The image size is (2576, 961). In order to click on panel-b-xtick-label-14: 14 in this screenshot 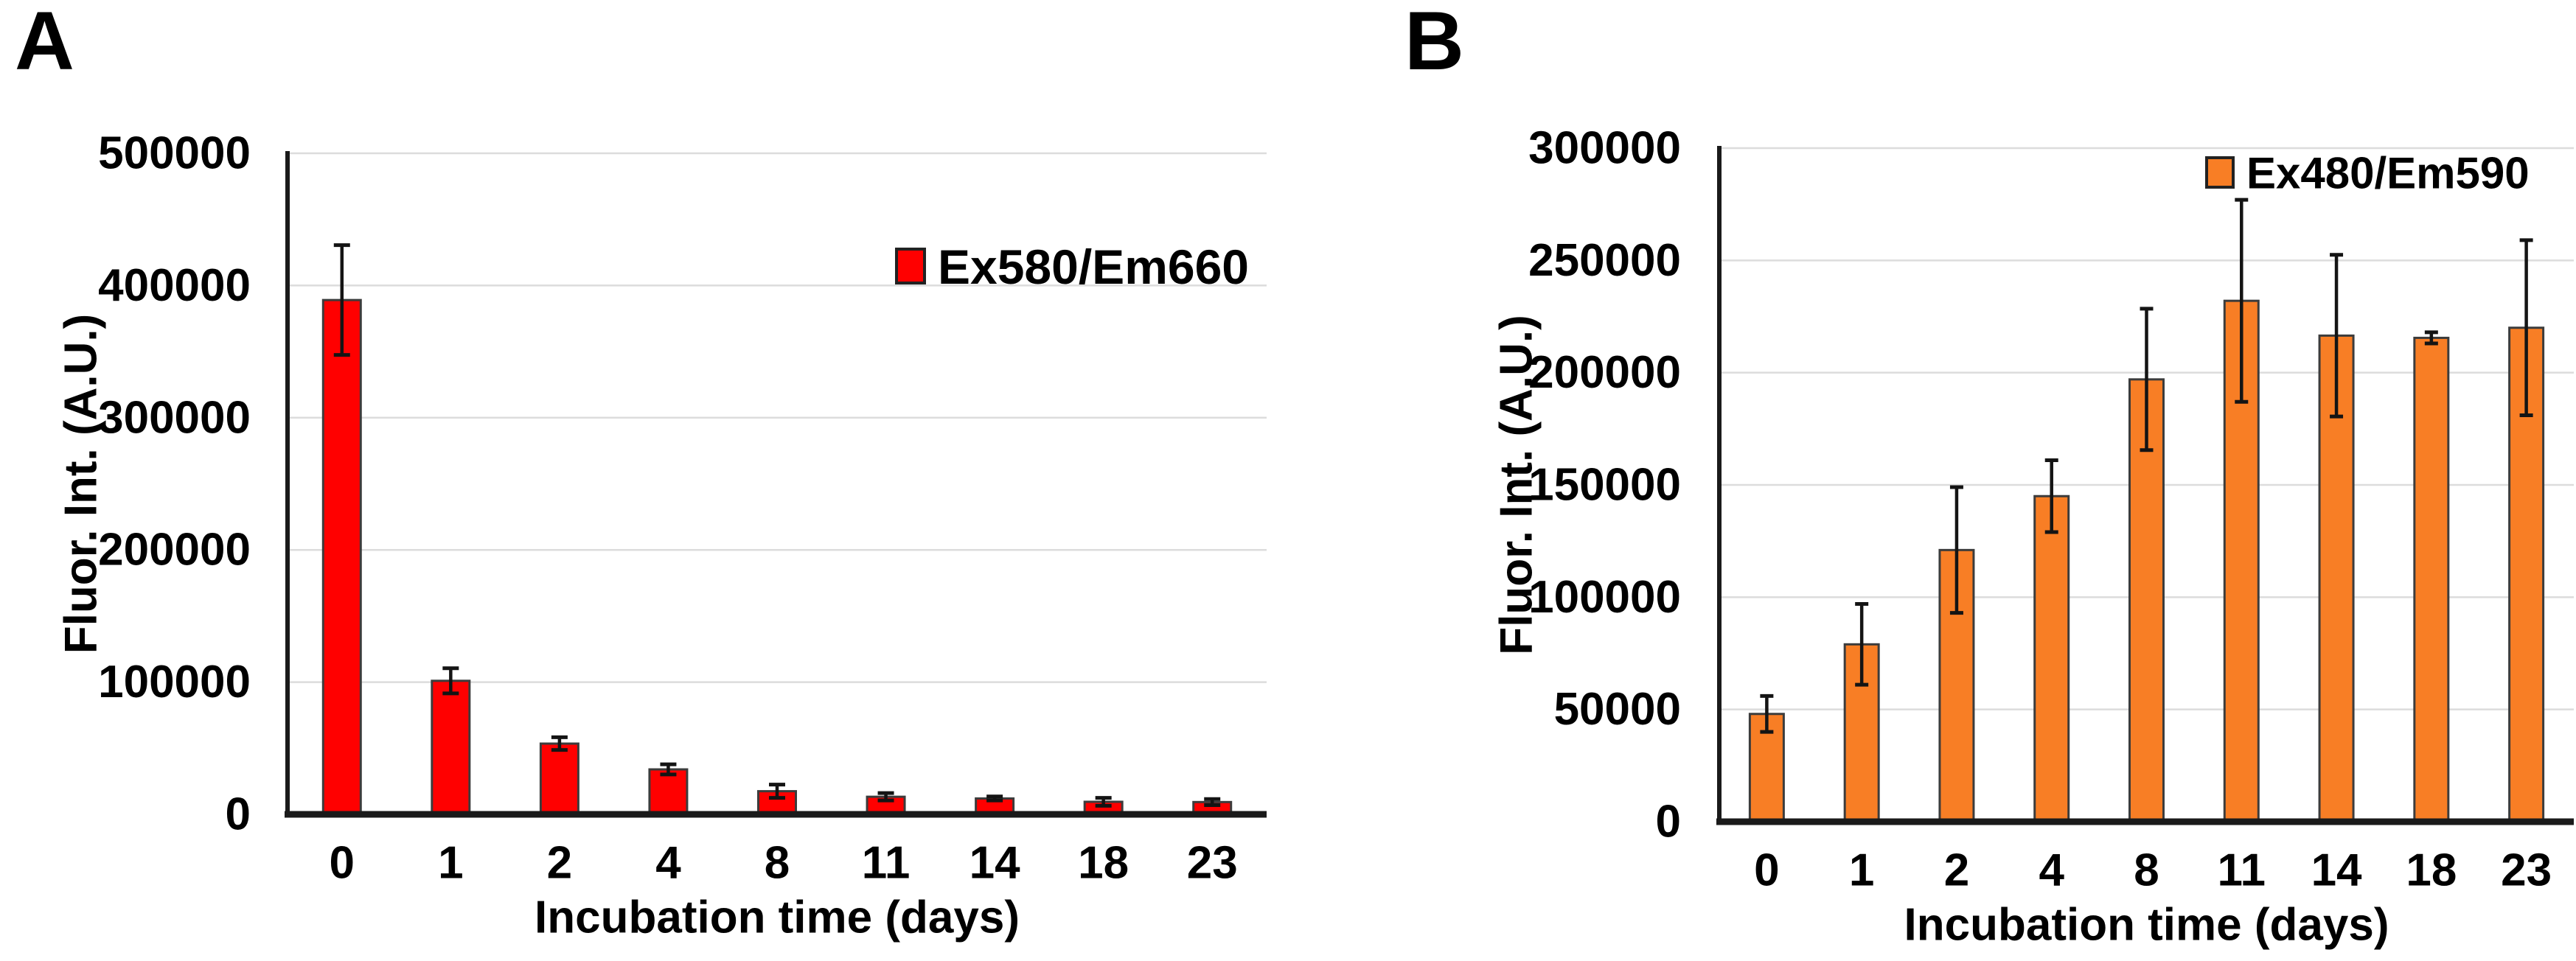, I will do `click(2337, 870)`.